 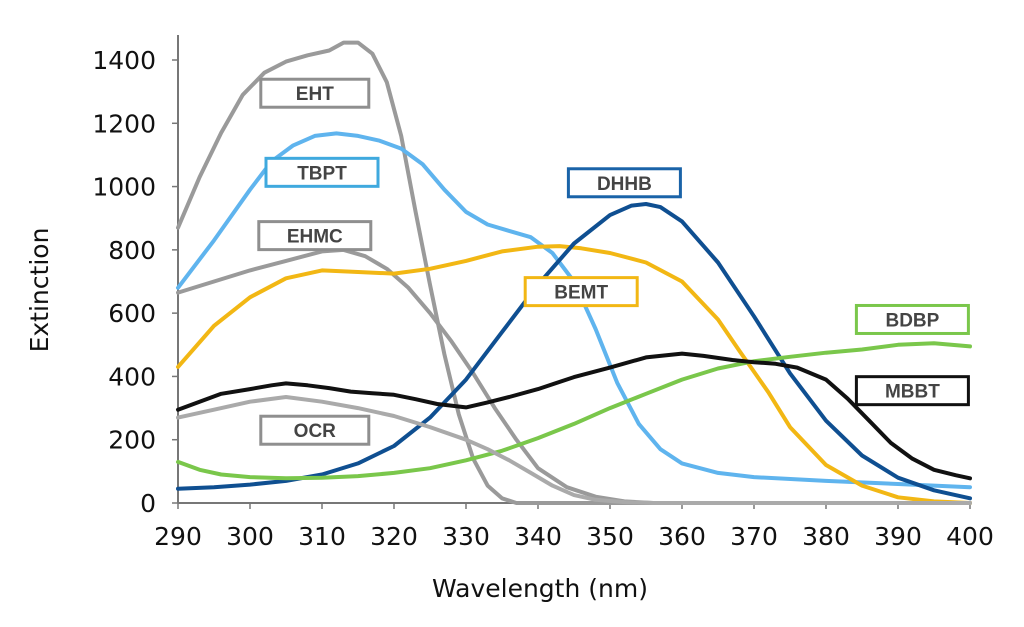 What do you see at coordinates (132, 376) in the screenshot?
I see `y-tick-label: 400` at bounding box center [132, 376].